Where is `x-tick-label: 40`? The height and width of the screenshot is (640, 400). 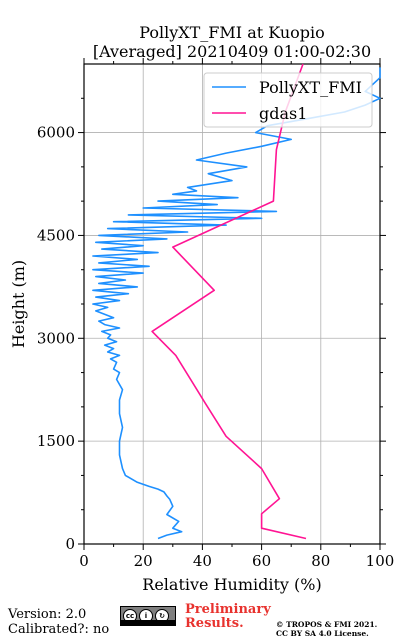 x-tick-label: 40 is located at coordinates (202, 561).